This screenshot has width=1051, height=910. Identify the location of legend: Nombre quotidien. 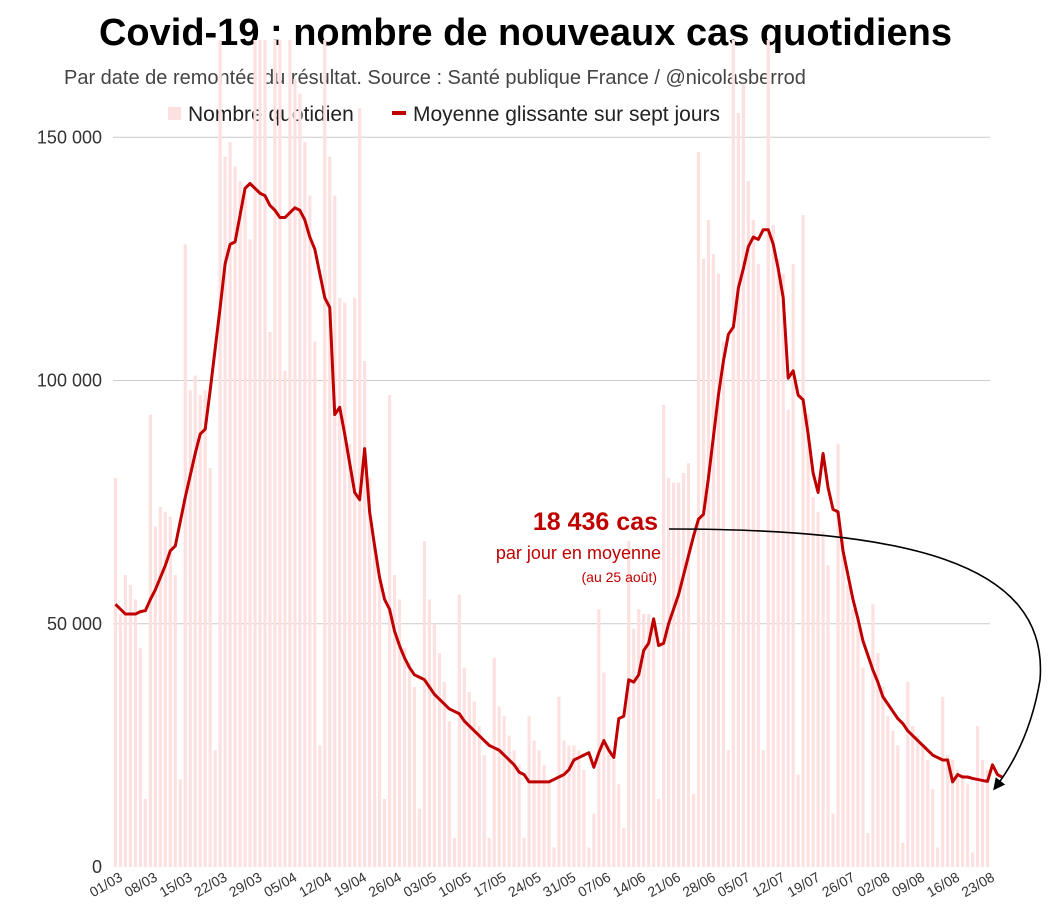
(261, 115).